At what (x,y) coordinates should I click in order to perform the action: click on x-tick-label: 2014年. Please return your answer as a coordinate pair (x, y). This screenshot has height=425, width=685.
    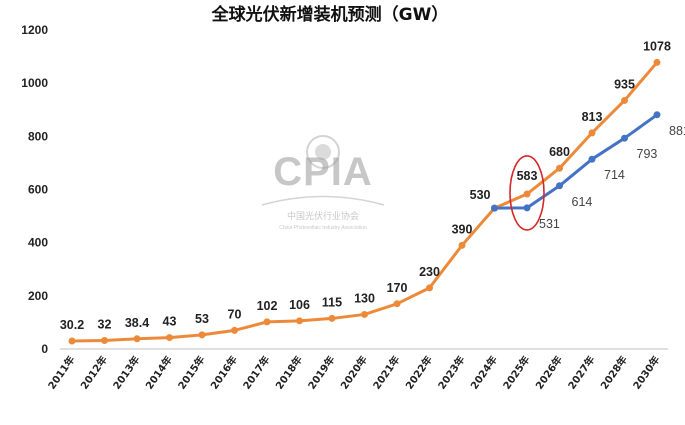
    Looking at the image, I should click on (159, 372).